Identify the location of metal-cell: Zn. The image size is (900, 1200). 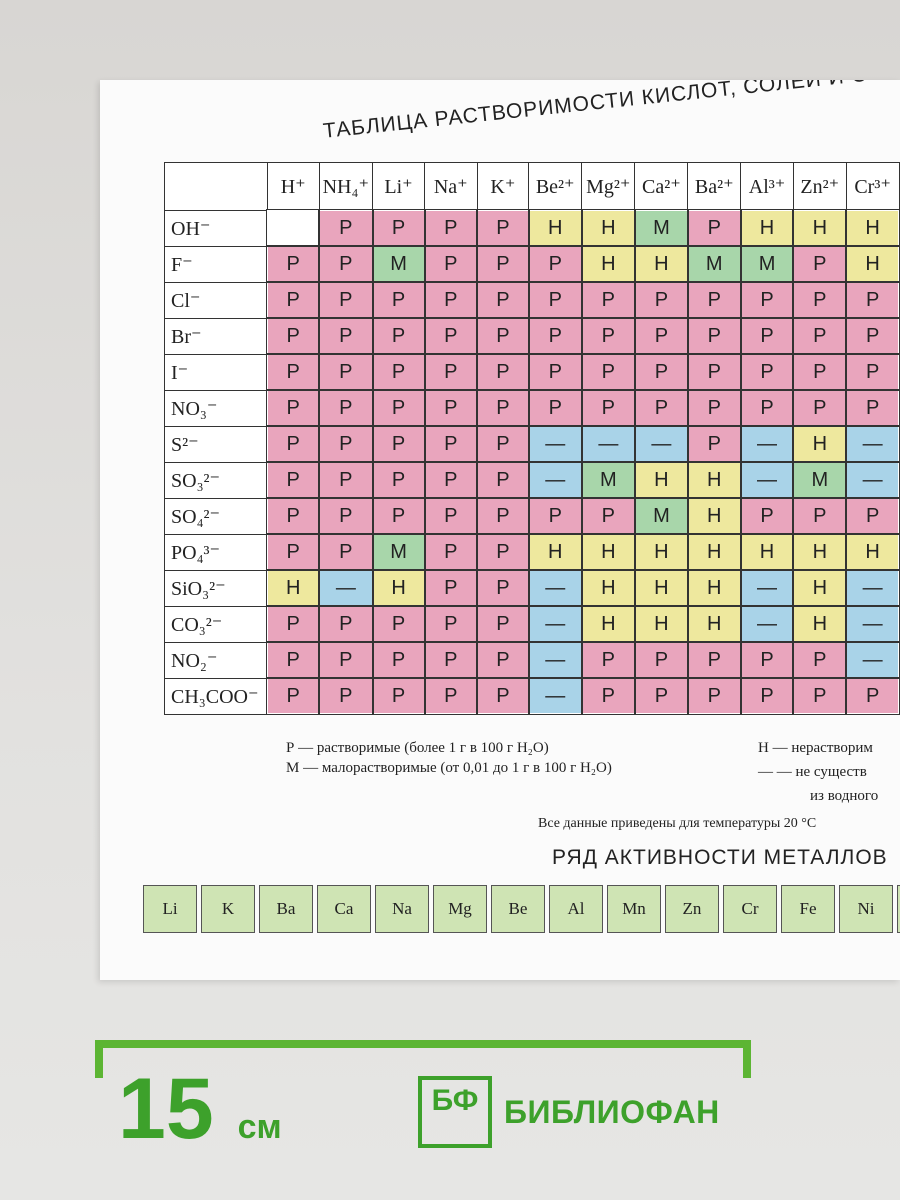
(692, 909).